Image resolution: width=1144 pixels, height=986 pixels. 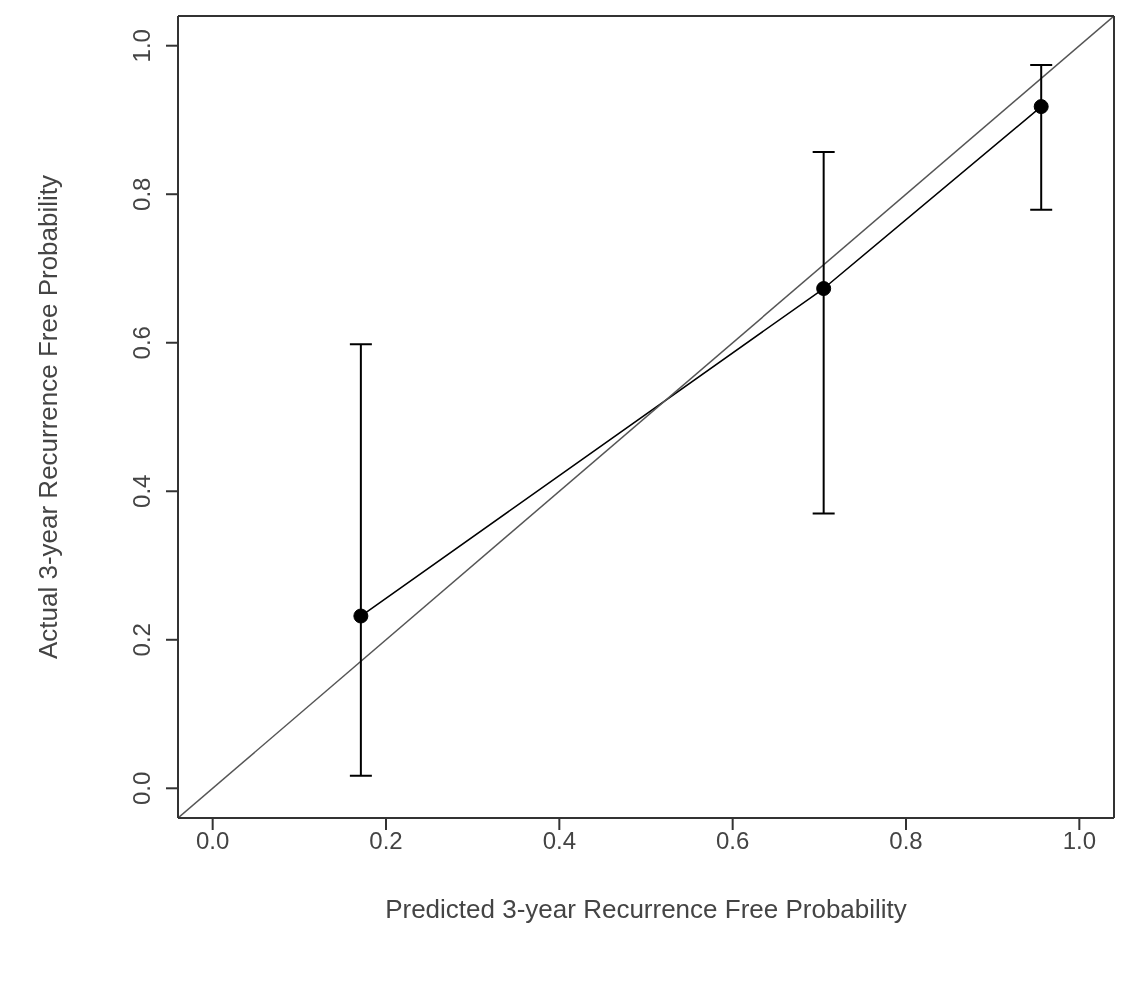 I want to click on y-tick-label: 0.2, so click(x=141, y=640).